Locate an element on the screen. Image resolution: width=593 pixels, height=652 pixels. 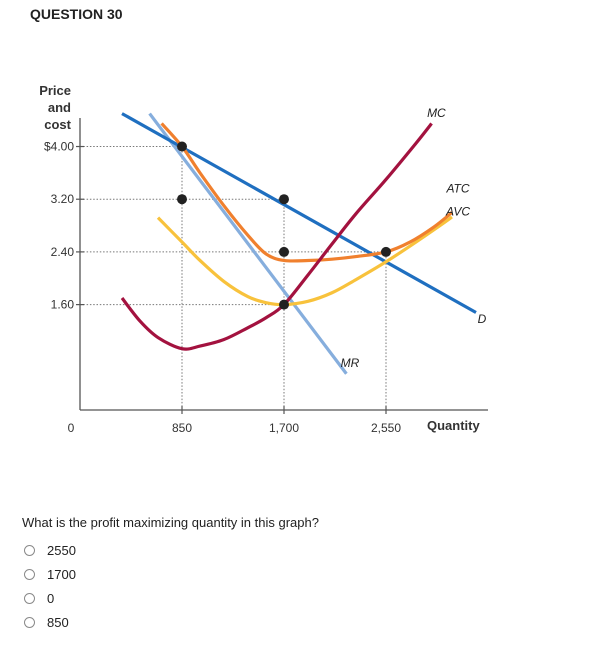
y-axis-label: Price and cost is located at coordinates (55, 107).